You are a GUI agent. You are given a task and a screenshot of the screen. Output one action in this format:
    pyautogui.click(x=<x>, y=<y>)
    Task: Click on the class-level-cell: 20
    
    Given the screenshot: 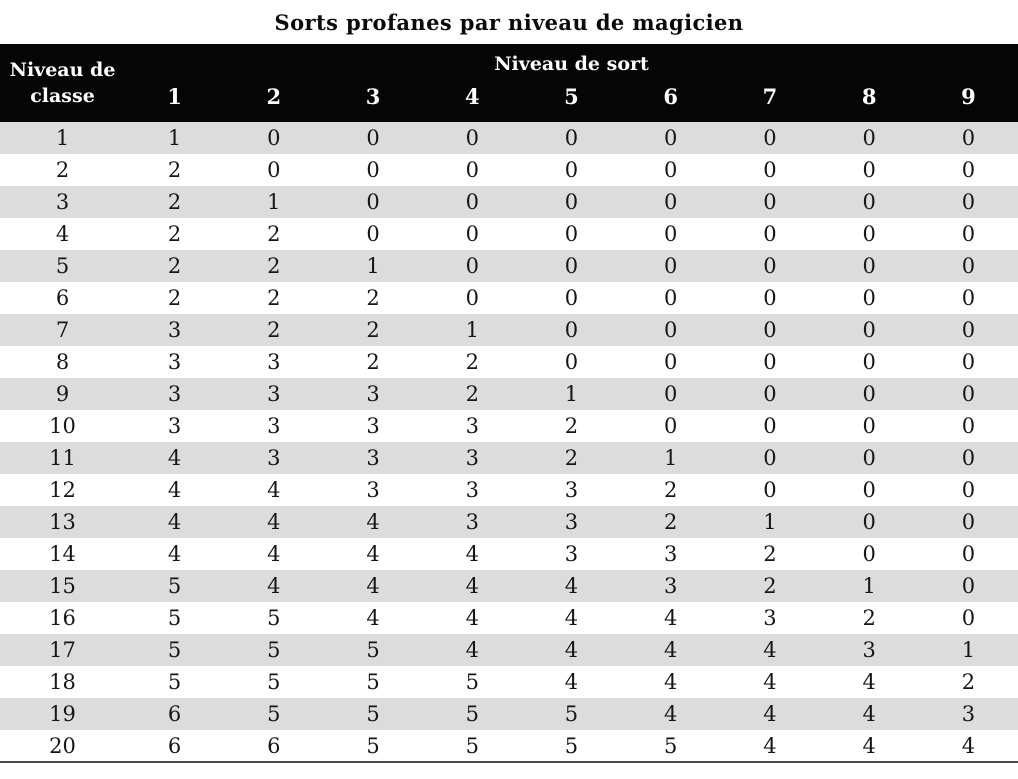 What is the action you would take?
    pyautogui.click(x=62, y=745)
    